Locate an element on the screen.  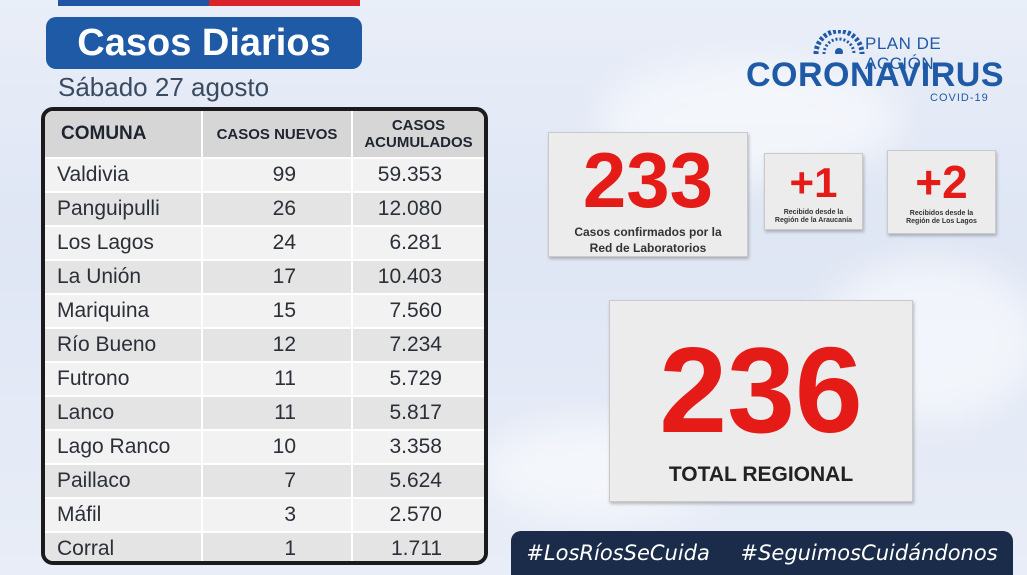
cell-casos-acumulados: 12.080 is located at coordinates (418, 209).